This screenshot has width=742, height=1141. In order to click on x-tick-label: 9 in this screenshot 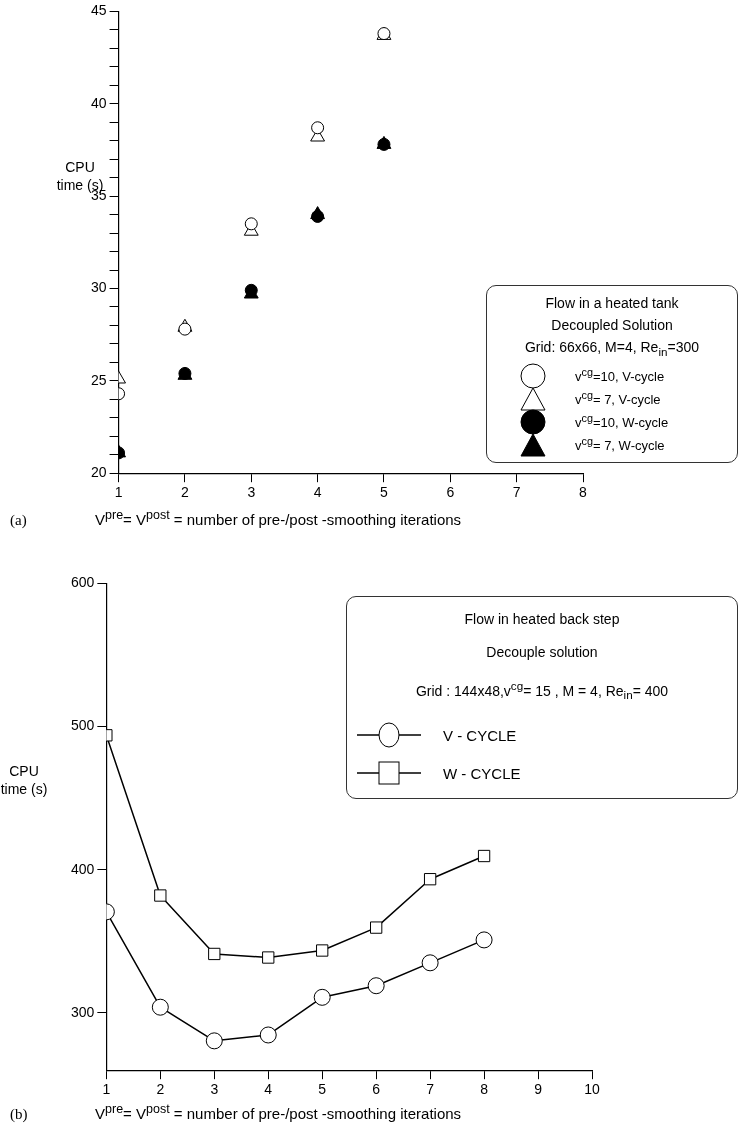, I will do `click(538, 1089)`.